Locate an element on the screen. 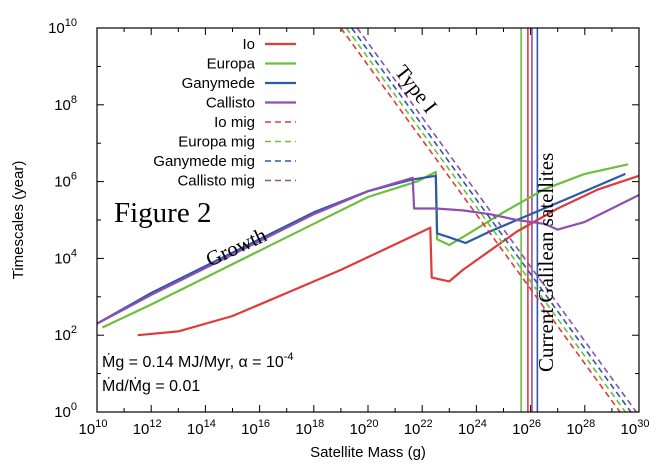 This screenshot has height=465, width=671. legend-label: Ganymede mig is located at coordinates (204, 161).